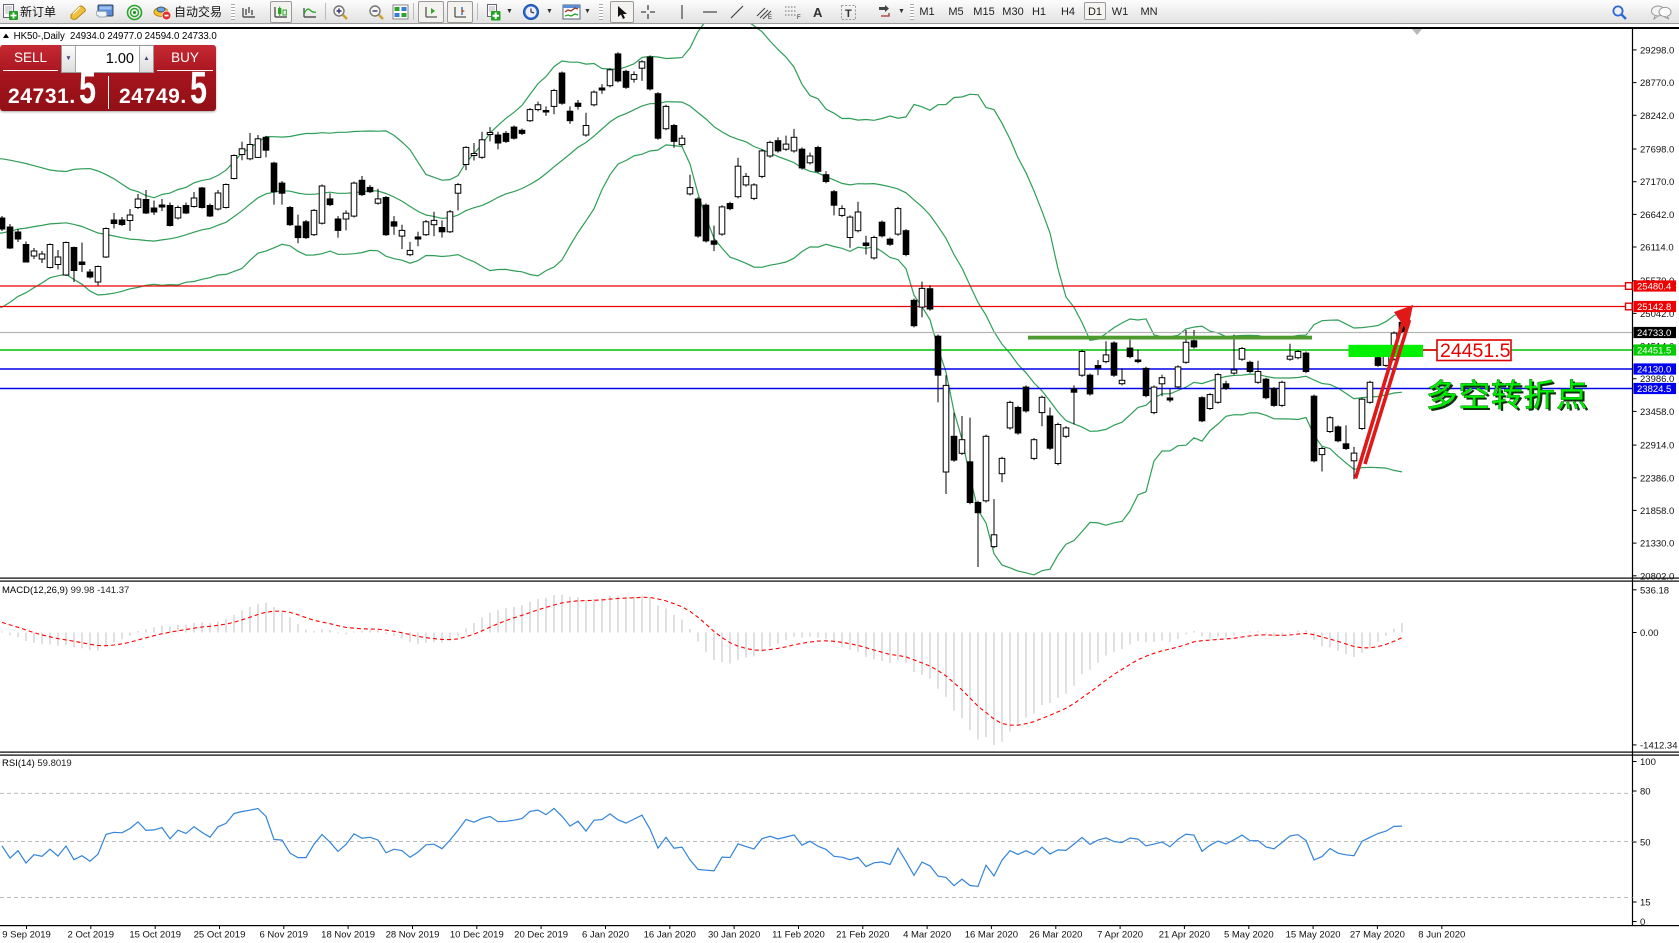  Describe the element at coordinates (1654, 370) in the screenshot. I see `svg-text: 24130.0` at that location.